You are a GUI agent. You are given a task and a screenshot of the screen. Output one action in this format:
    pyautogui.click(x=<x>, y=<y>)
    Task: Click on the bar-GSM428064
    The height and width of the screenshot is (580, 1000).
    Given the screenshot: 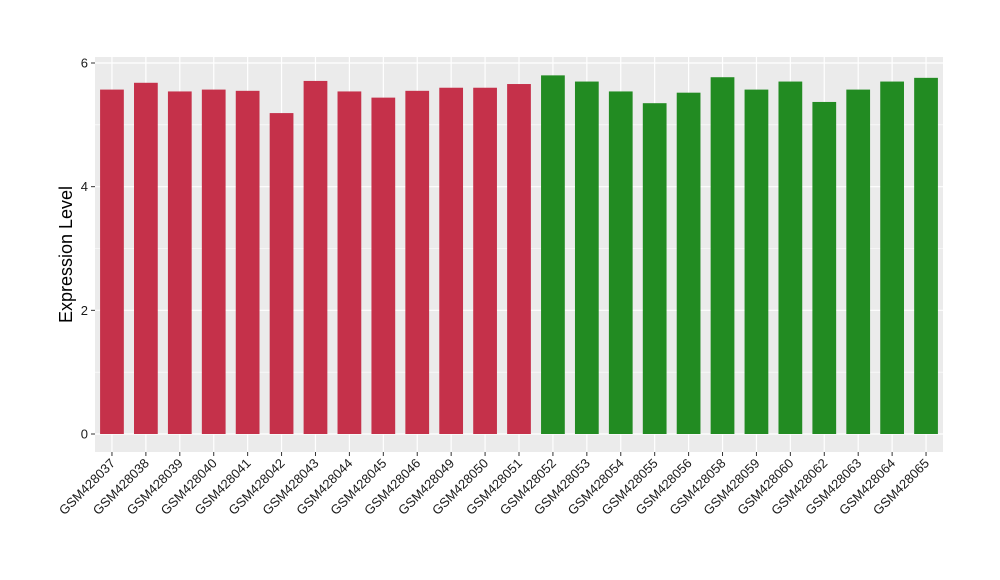 What is the action you would take?
    pyautogui.click(x=892, y=258)
    